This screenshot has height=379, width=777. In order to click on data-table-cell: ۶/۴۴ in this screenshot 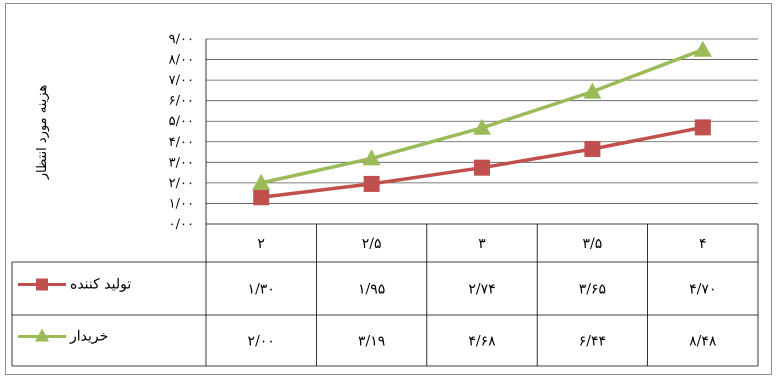, I will do `click(592, 342)`.